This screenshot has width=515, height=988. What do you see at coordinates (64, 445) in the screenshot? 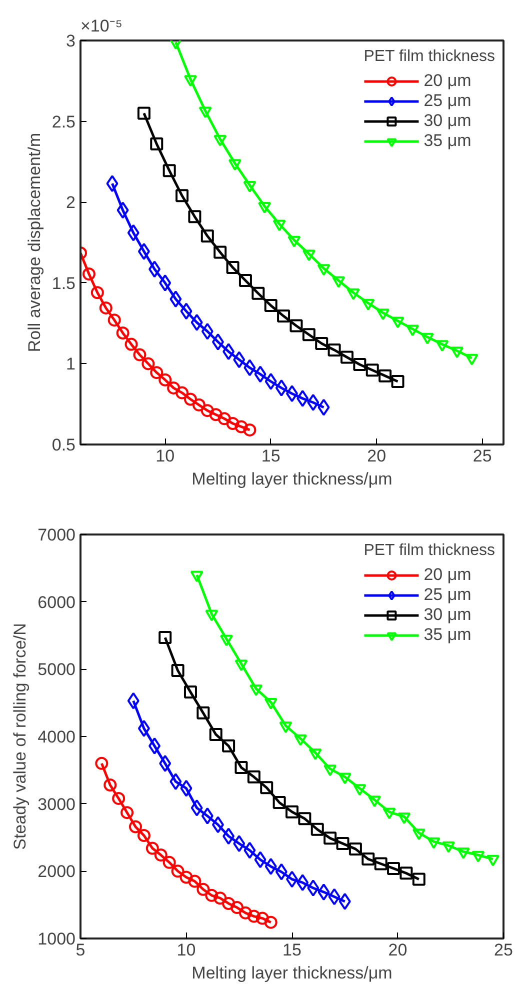
I see `y-tick-label: 0.5` at bounding box center [64, 445].